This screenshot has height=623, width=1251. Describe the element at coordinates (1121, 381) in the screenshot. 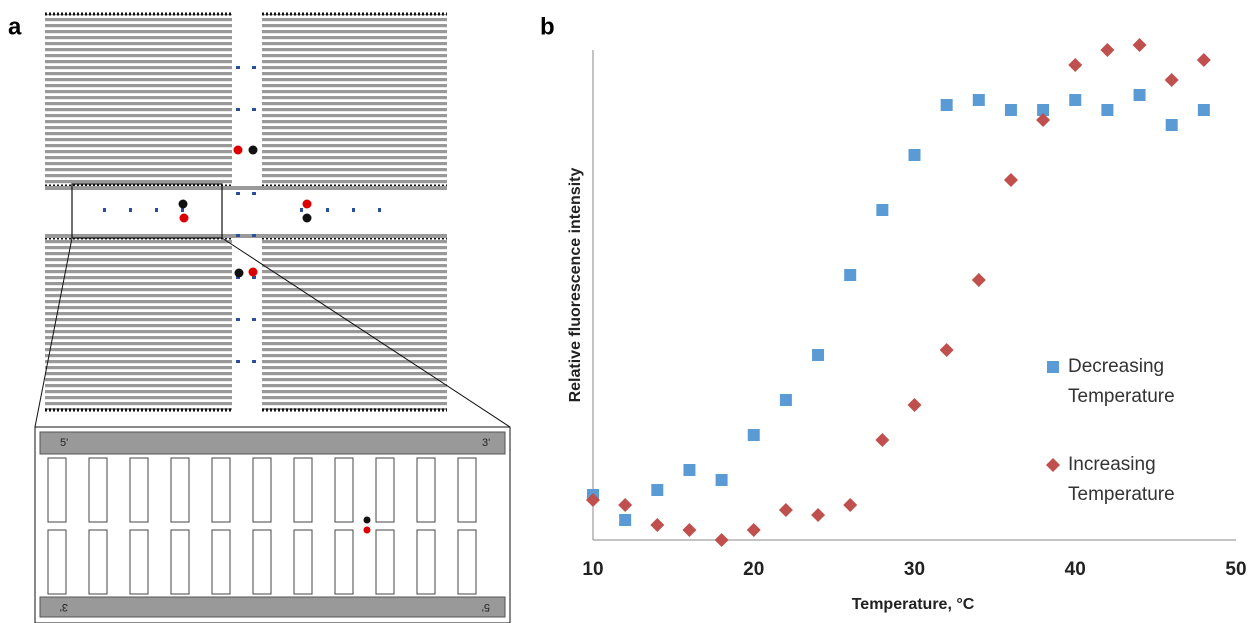

I see `legend-label: Decreasing Temperature` at that location.